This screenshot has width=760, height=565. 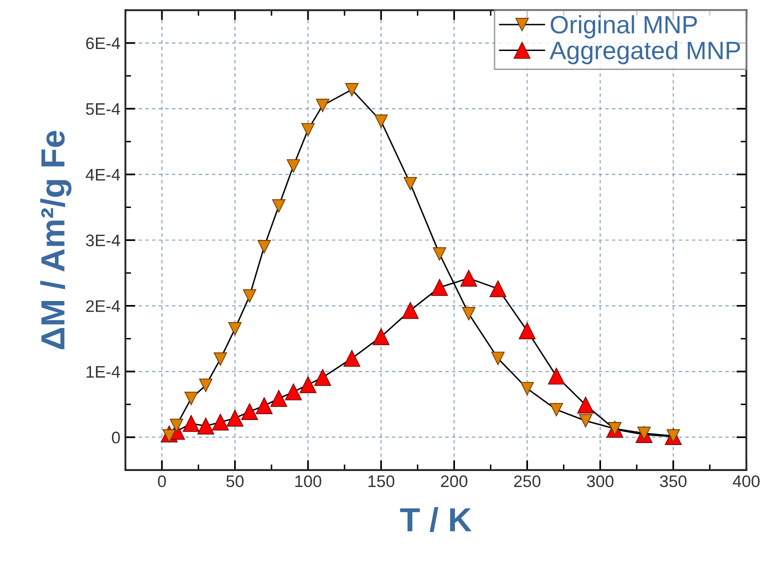 I want to click on x-tick-label: 50, so click(x=235, y=481).